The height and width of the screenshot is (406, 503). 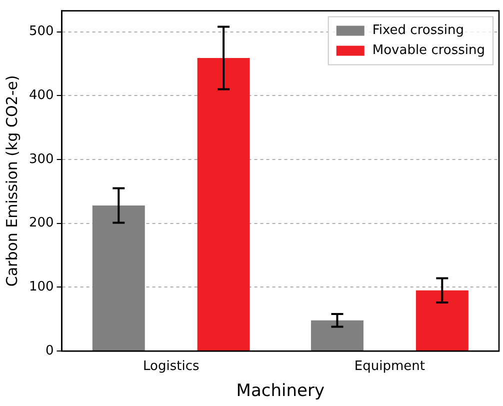 What do you see at coordinates (429, 50) in the screenshot?
I see `legend-label: Movable crossing` at bounding box center [429, 50].